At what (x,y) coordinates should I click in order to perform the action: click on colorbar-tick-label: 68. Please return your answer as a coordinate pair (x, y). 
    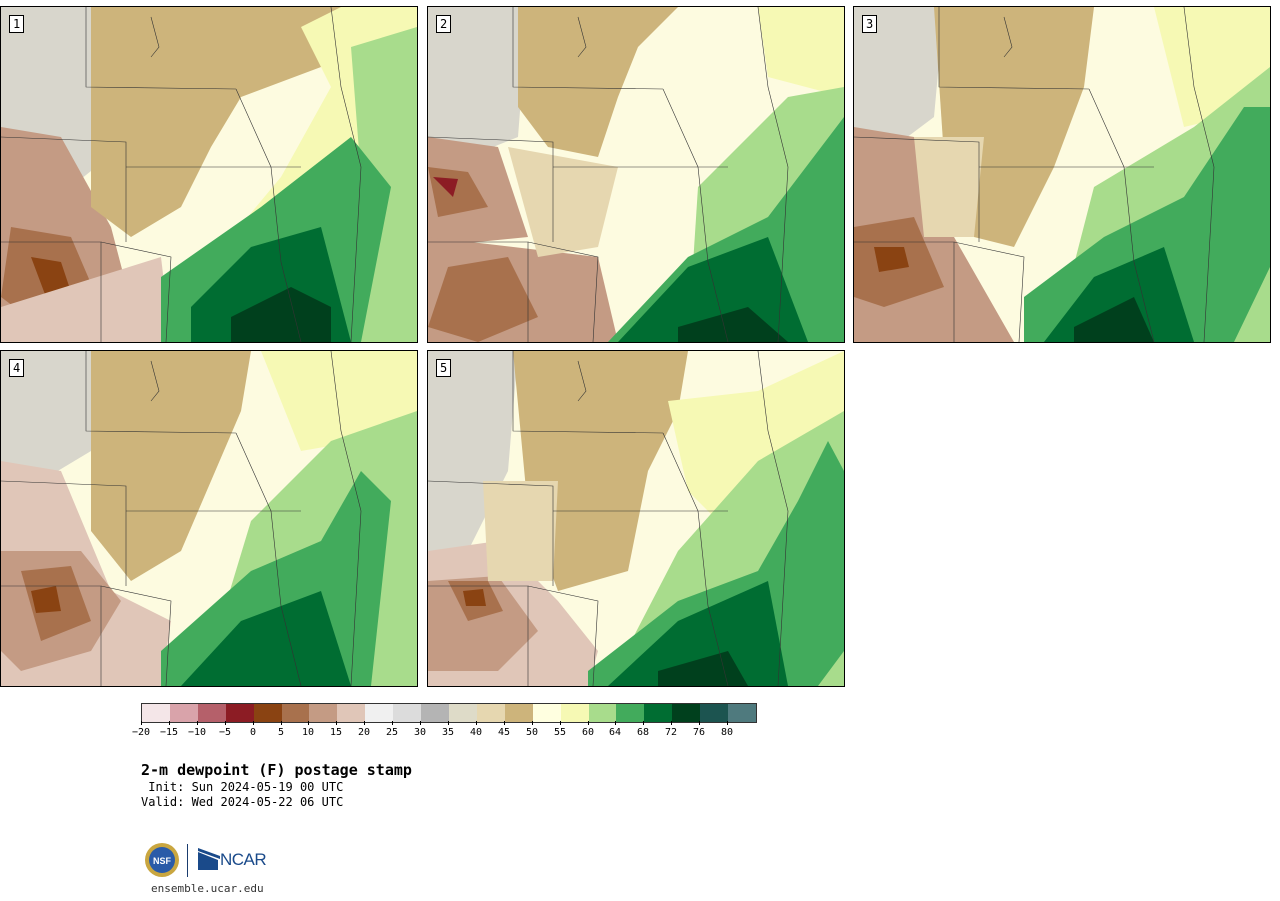
    Looking at the image, I should click on (643, 732).